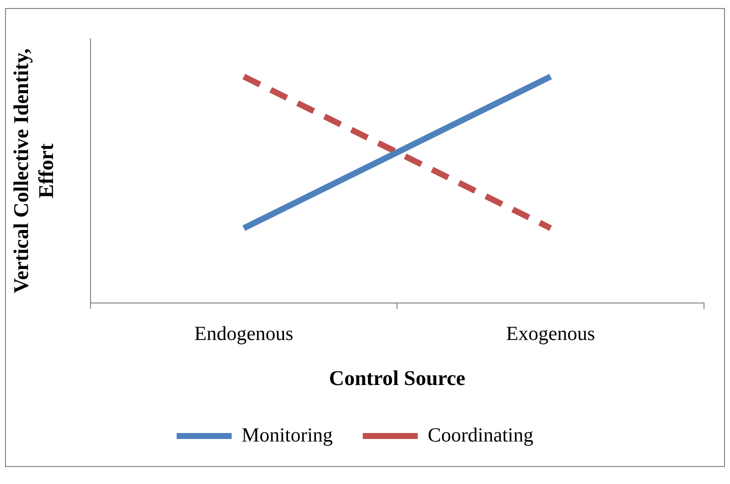  I want to click on legend-label: Monitoring, so click(287, 435).